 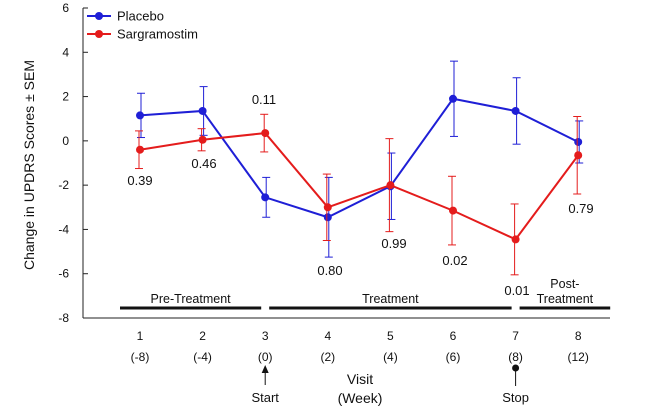 I want to click on start-arrow-icon, so click(x=265, y=369).